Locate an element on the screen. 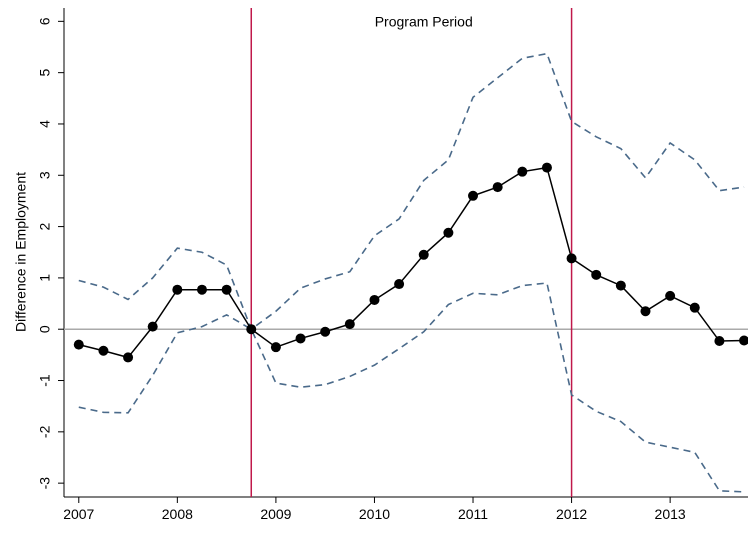 This screenshot has height=535, width=748. x-tick-label: 2012 is located at coordinates (571, 514).